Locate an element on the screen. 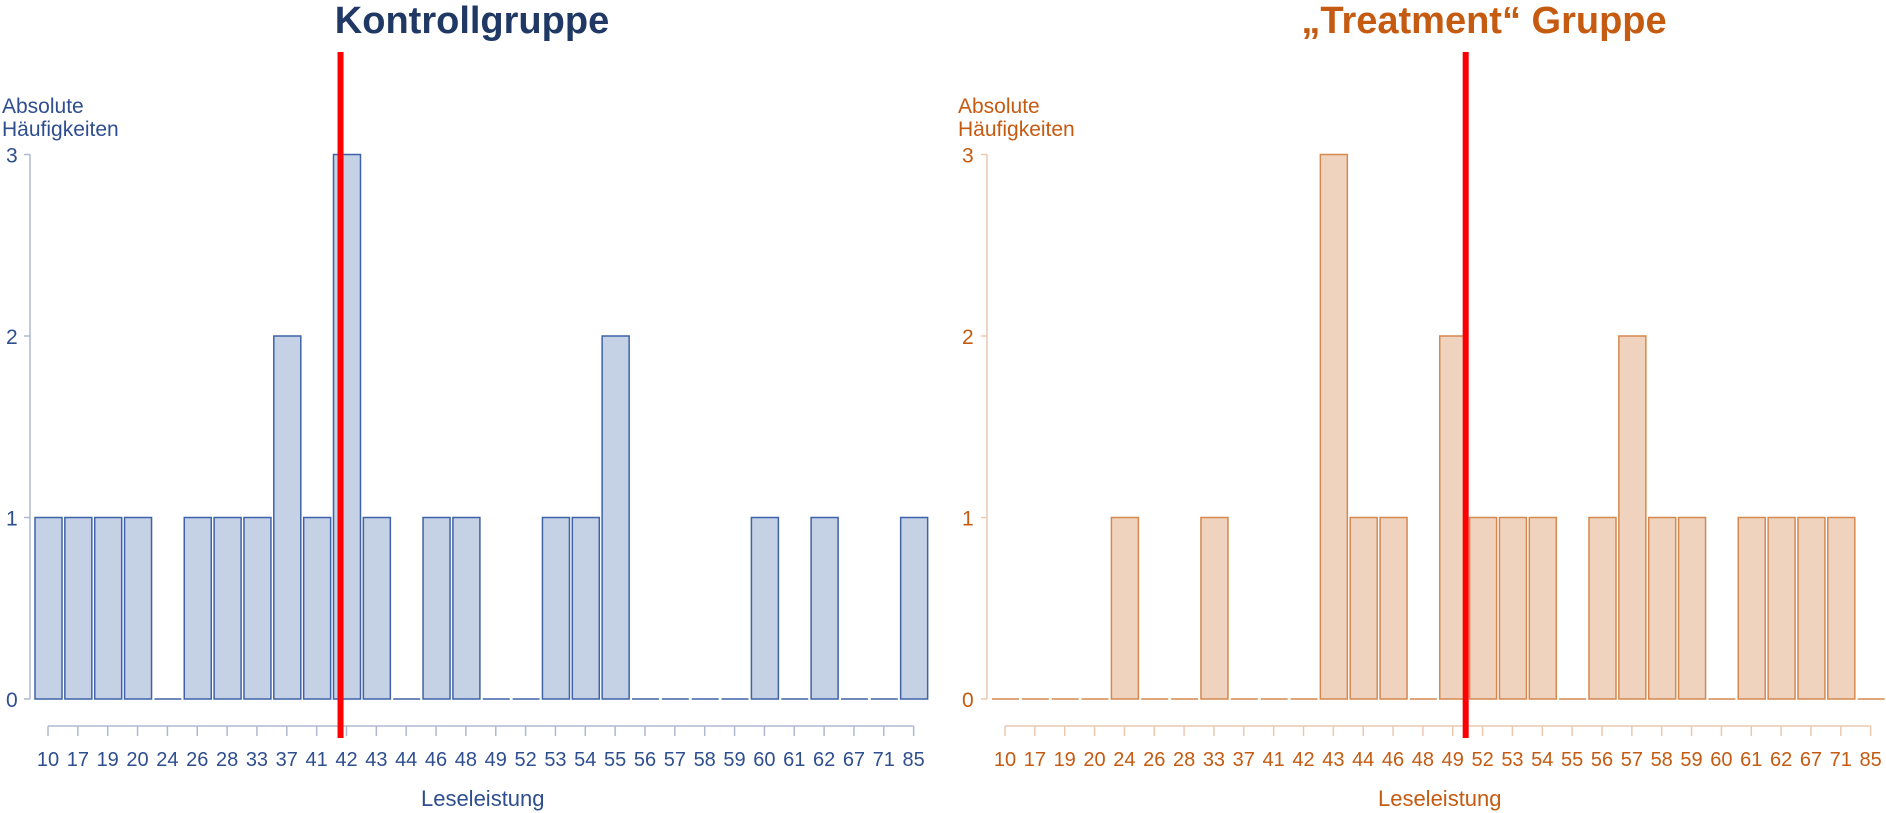 This screenshot has width=1886, height=813. y-tick-label: 0 is located at coordinates (12, 700).